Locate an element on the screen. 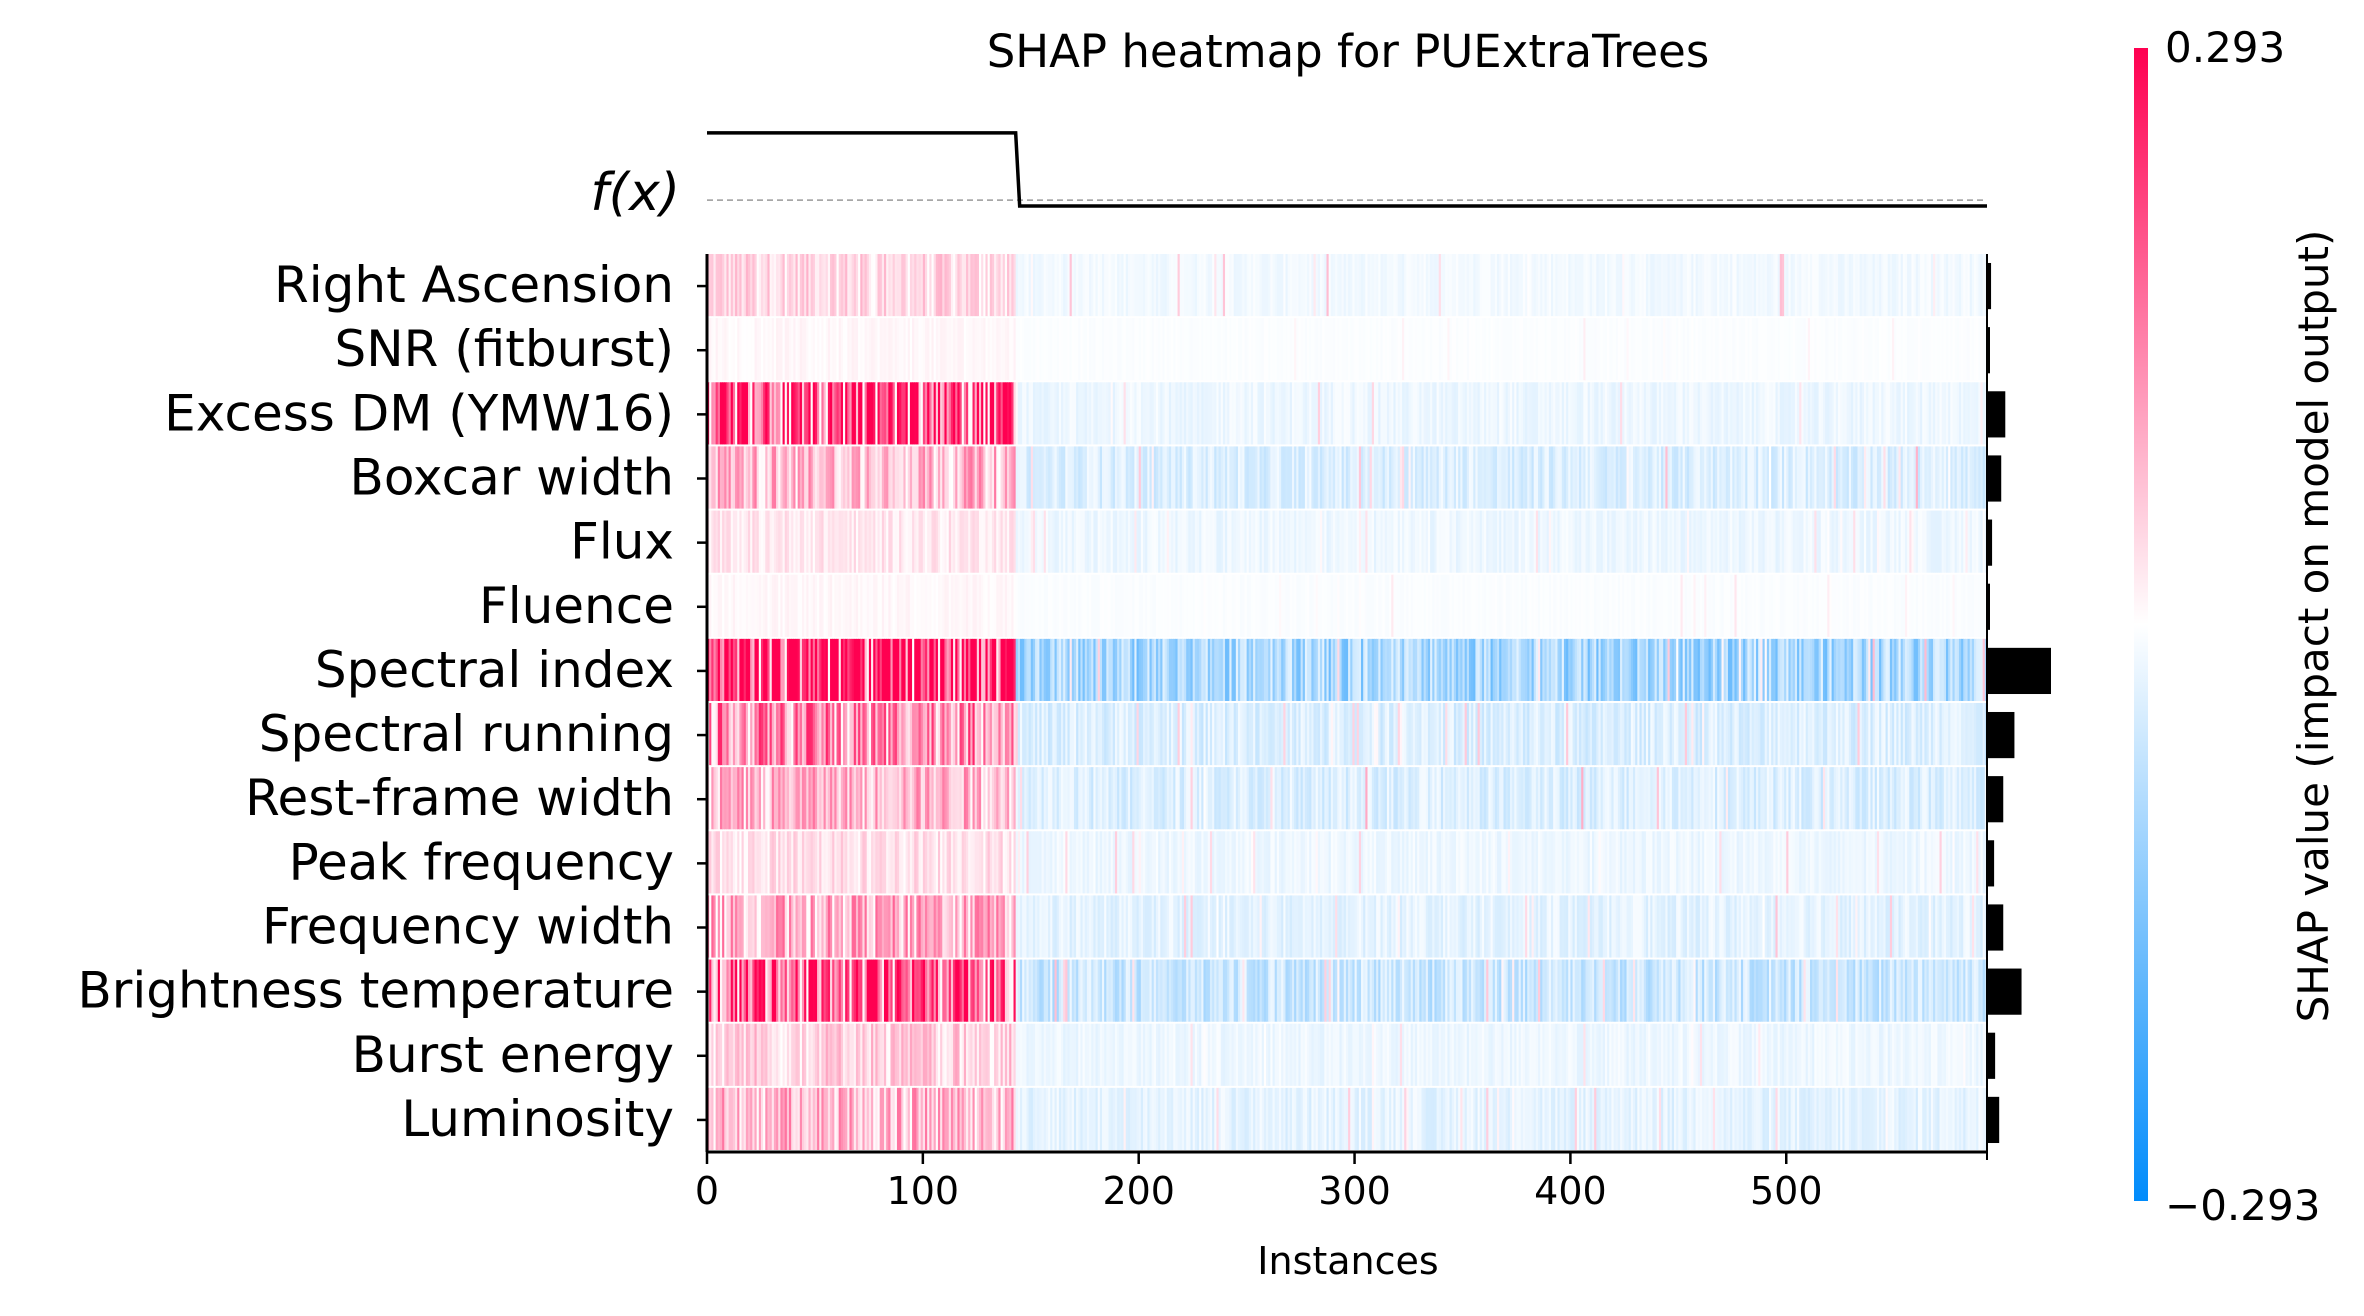  fx-panel: f(x) is located at coordinates (1288, 178).